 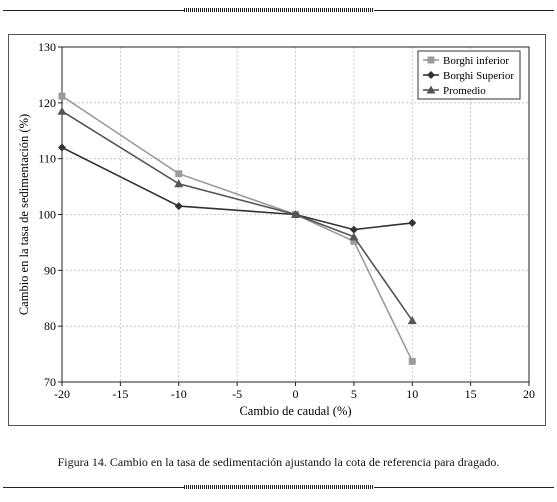 What do you see at coordinates (471, 394) in the screenshot?
I see `x-tick-label: 15` at bounding box center [471, 394].